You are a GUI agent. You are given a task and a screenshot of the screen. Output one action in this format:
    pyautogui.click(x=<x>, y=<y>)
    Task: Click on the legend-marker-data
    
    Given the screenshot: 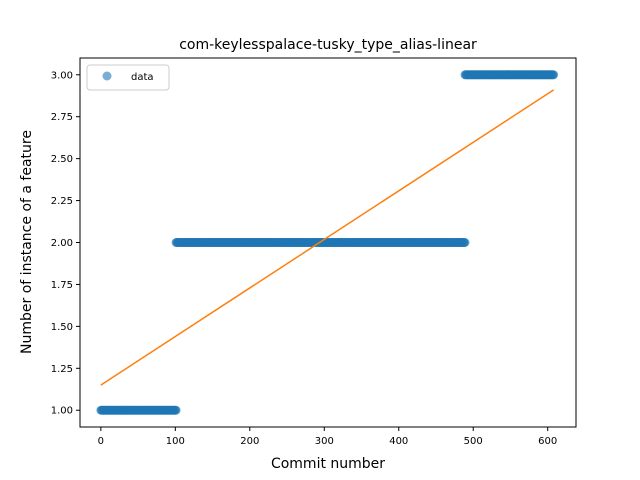 What is the action you would take?
    pyautogui.click(x=107, y=76)
    